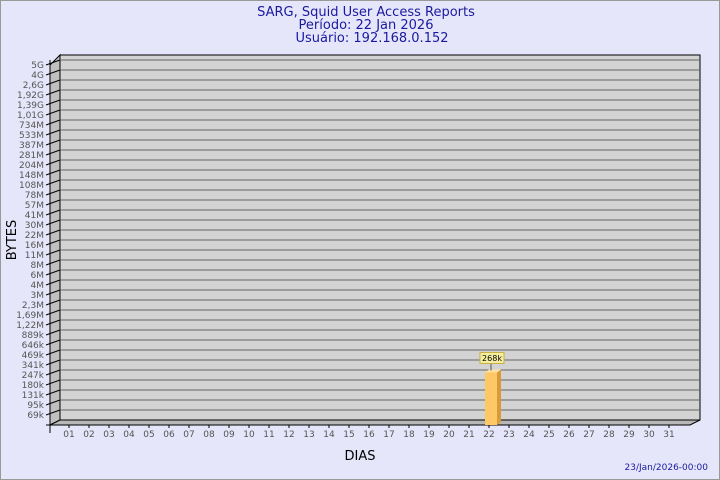 This screenshot has height=480, width=720. What do you see at coordinates (31, 126) in the screenshot?
I see `y-tick-label: 734M` at bounding box center [31, 126].